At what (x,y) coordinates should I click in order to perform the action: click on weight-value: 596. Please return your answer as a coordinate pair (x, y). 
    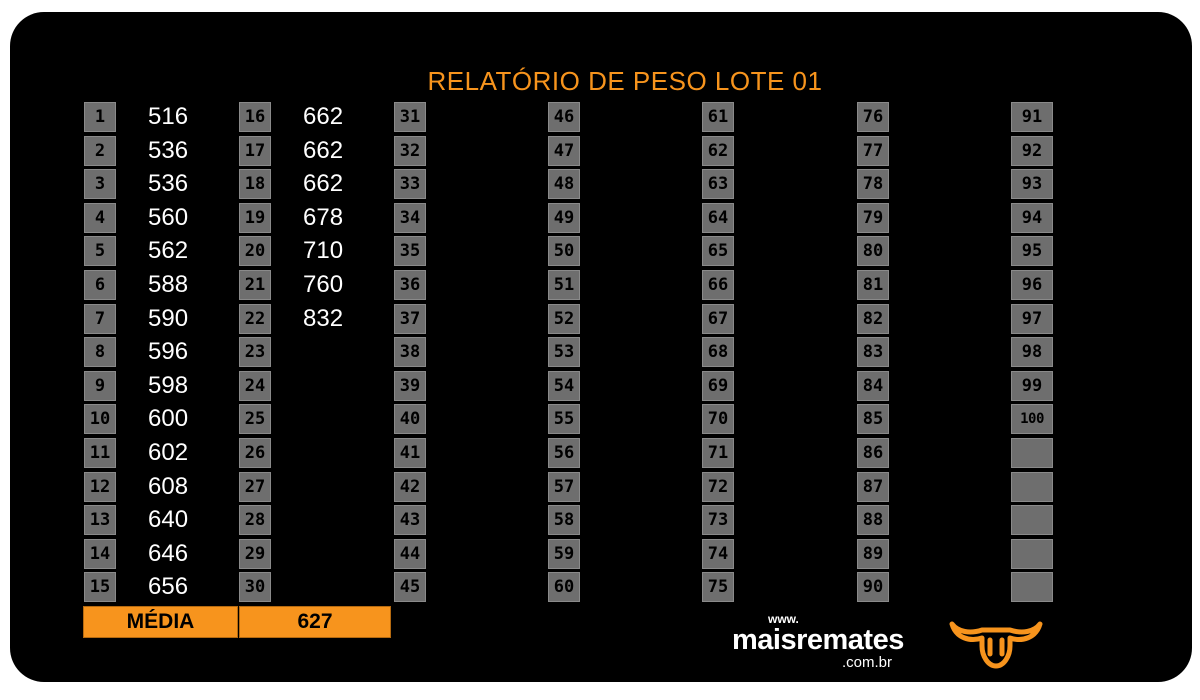
    Looking at the image, I should click on (168, 352).